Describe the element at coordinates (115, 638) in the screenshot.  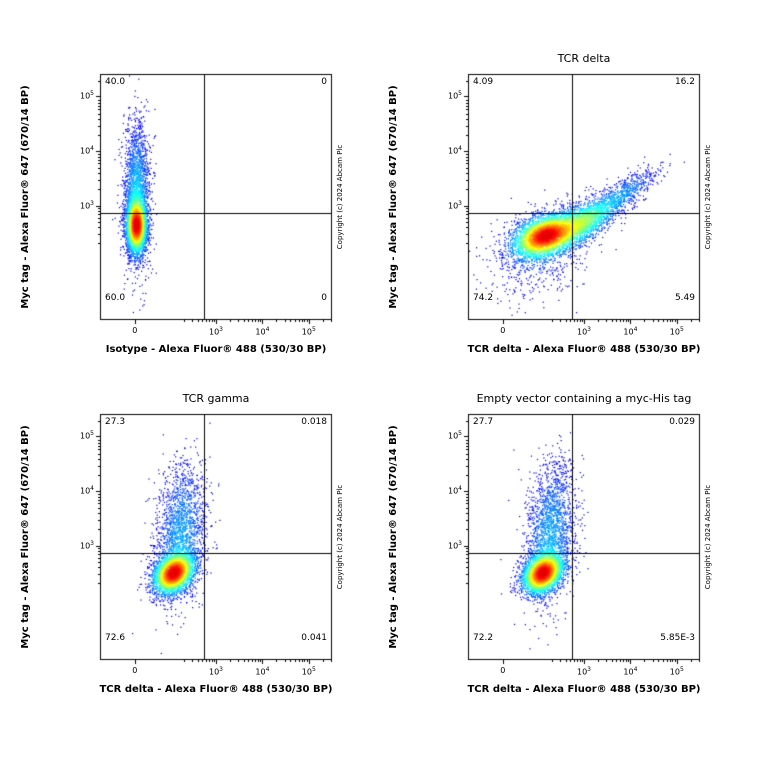
I see `quadrant-stat-bottom-left: 72.6` at that location.